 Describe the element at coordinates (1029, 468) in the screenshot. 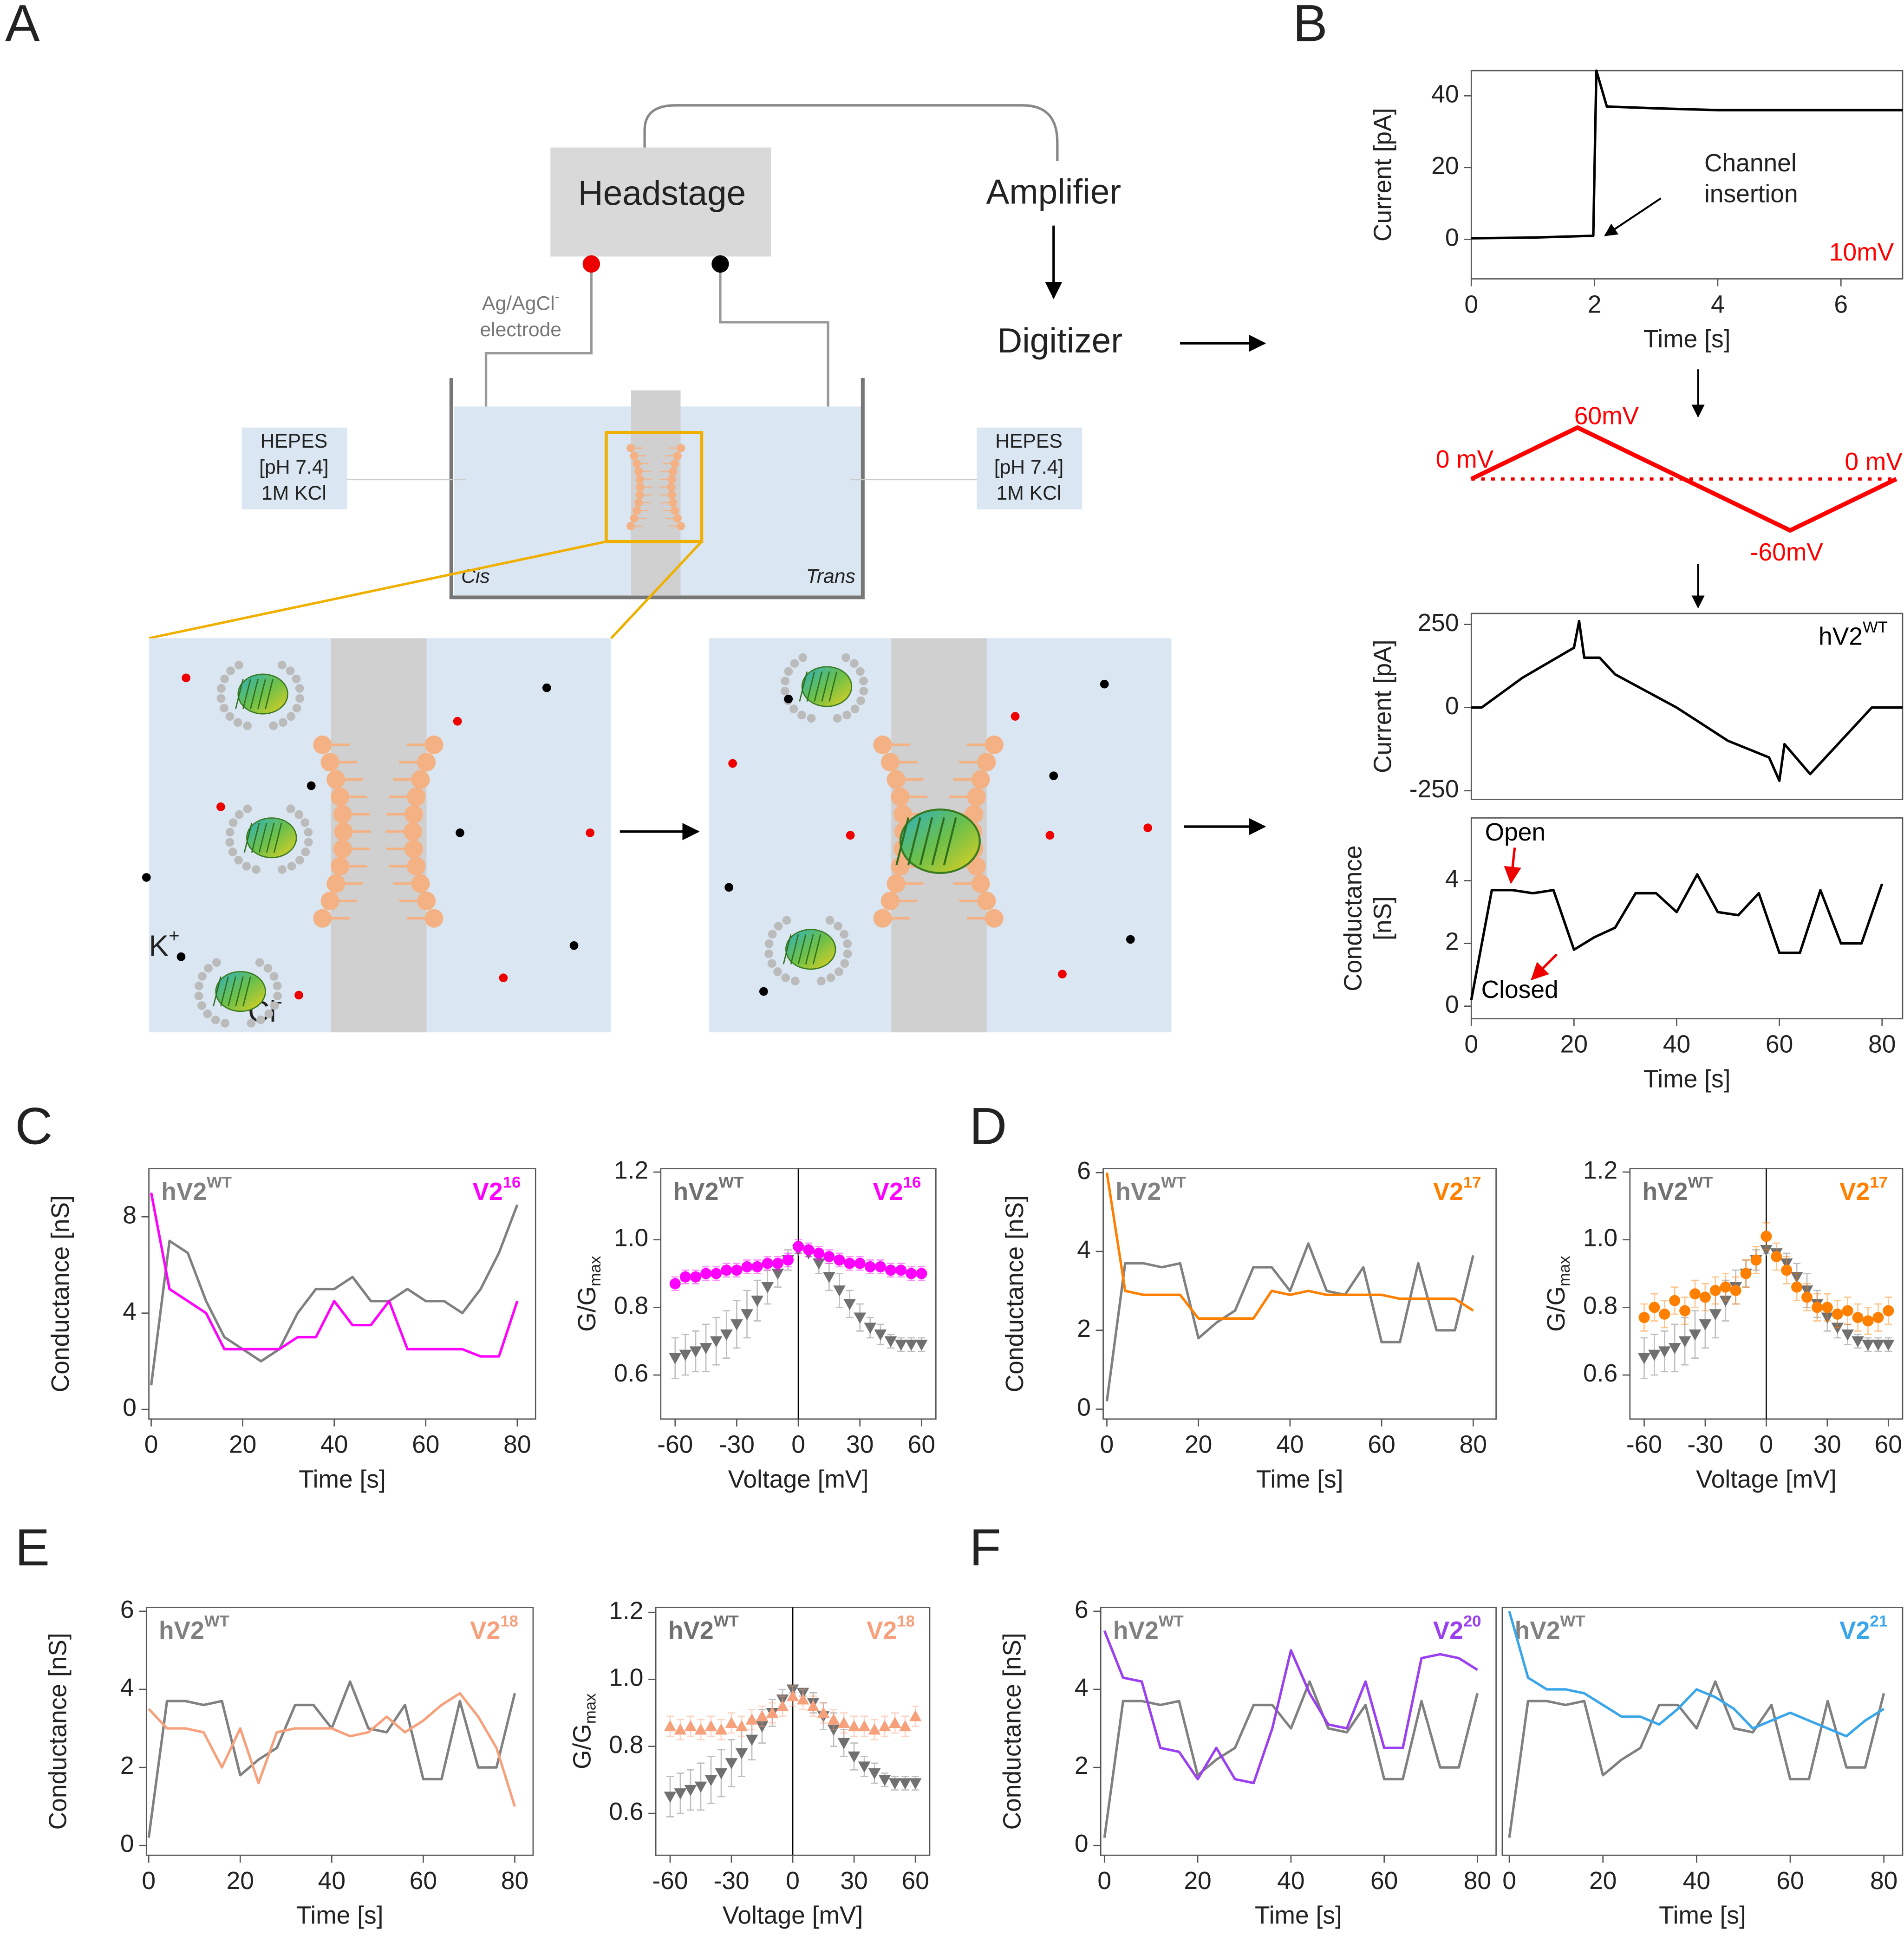

I see `buffer-box` at that location.